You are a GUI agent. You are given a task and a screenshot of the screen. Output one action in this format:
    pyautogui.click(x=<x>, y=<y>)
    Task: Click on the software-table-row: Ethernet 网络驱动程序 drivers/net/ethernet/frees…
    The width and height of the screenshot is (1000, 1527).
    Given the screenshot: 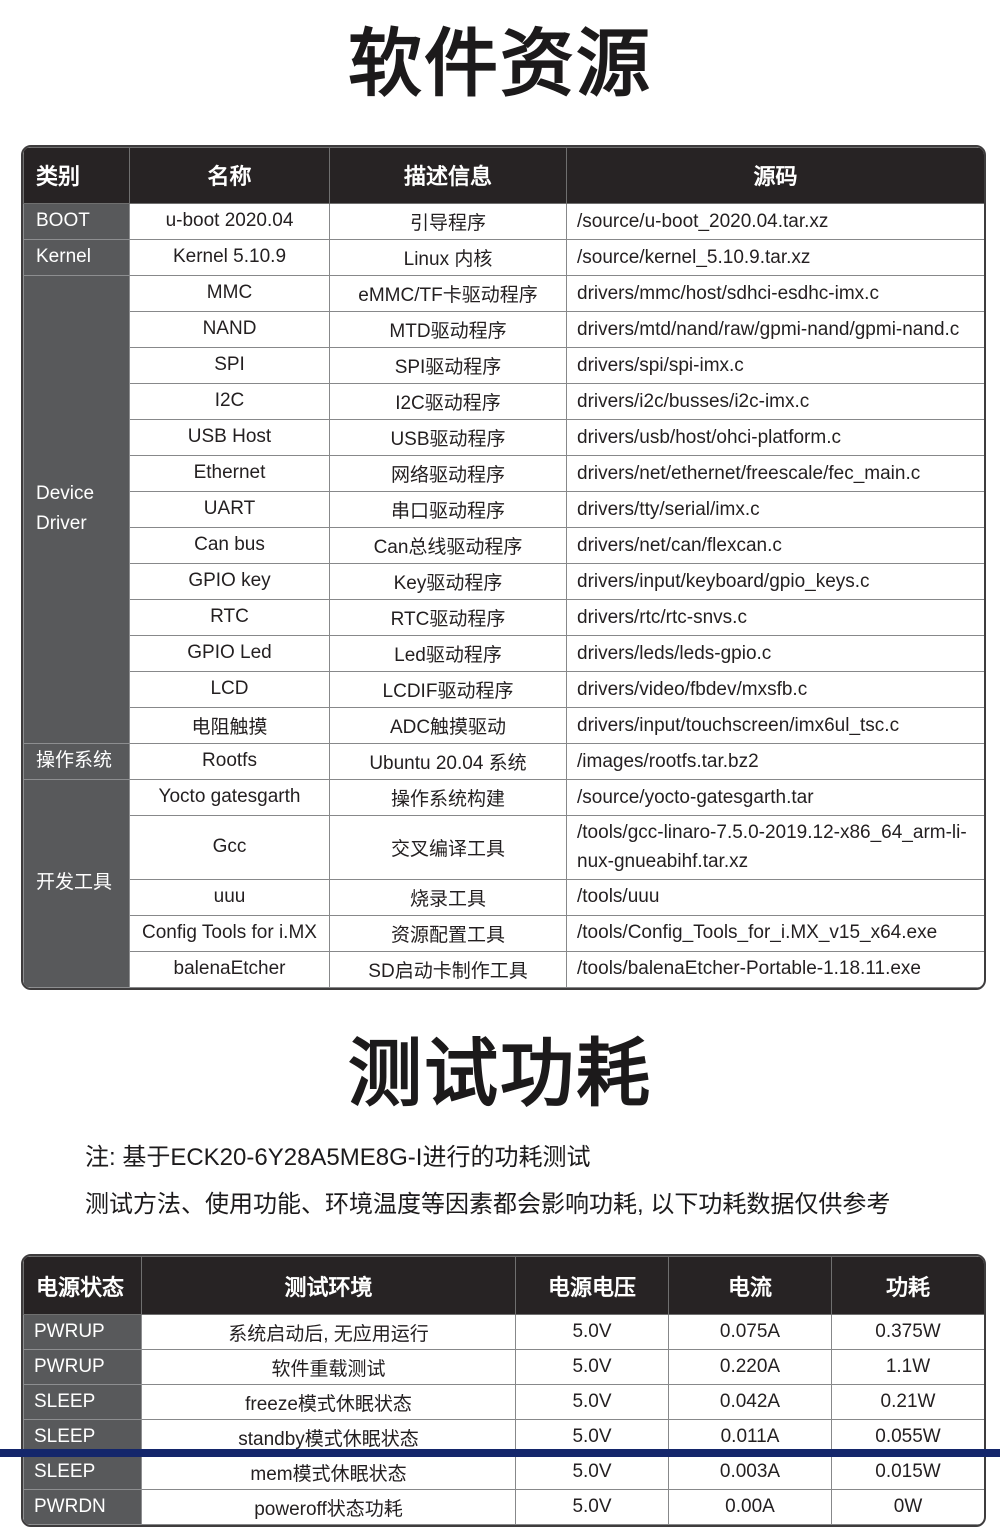 What is the action you would take?
    pyautogui.click(x=504, y=473)
    